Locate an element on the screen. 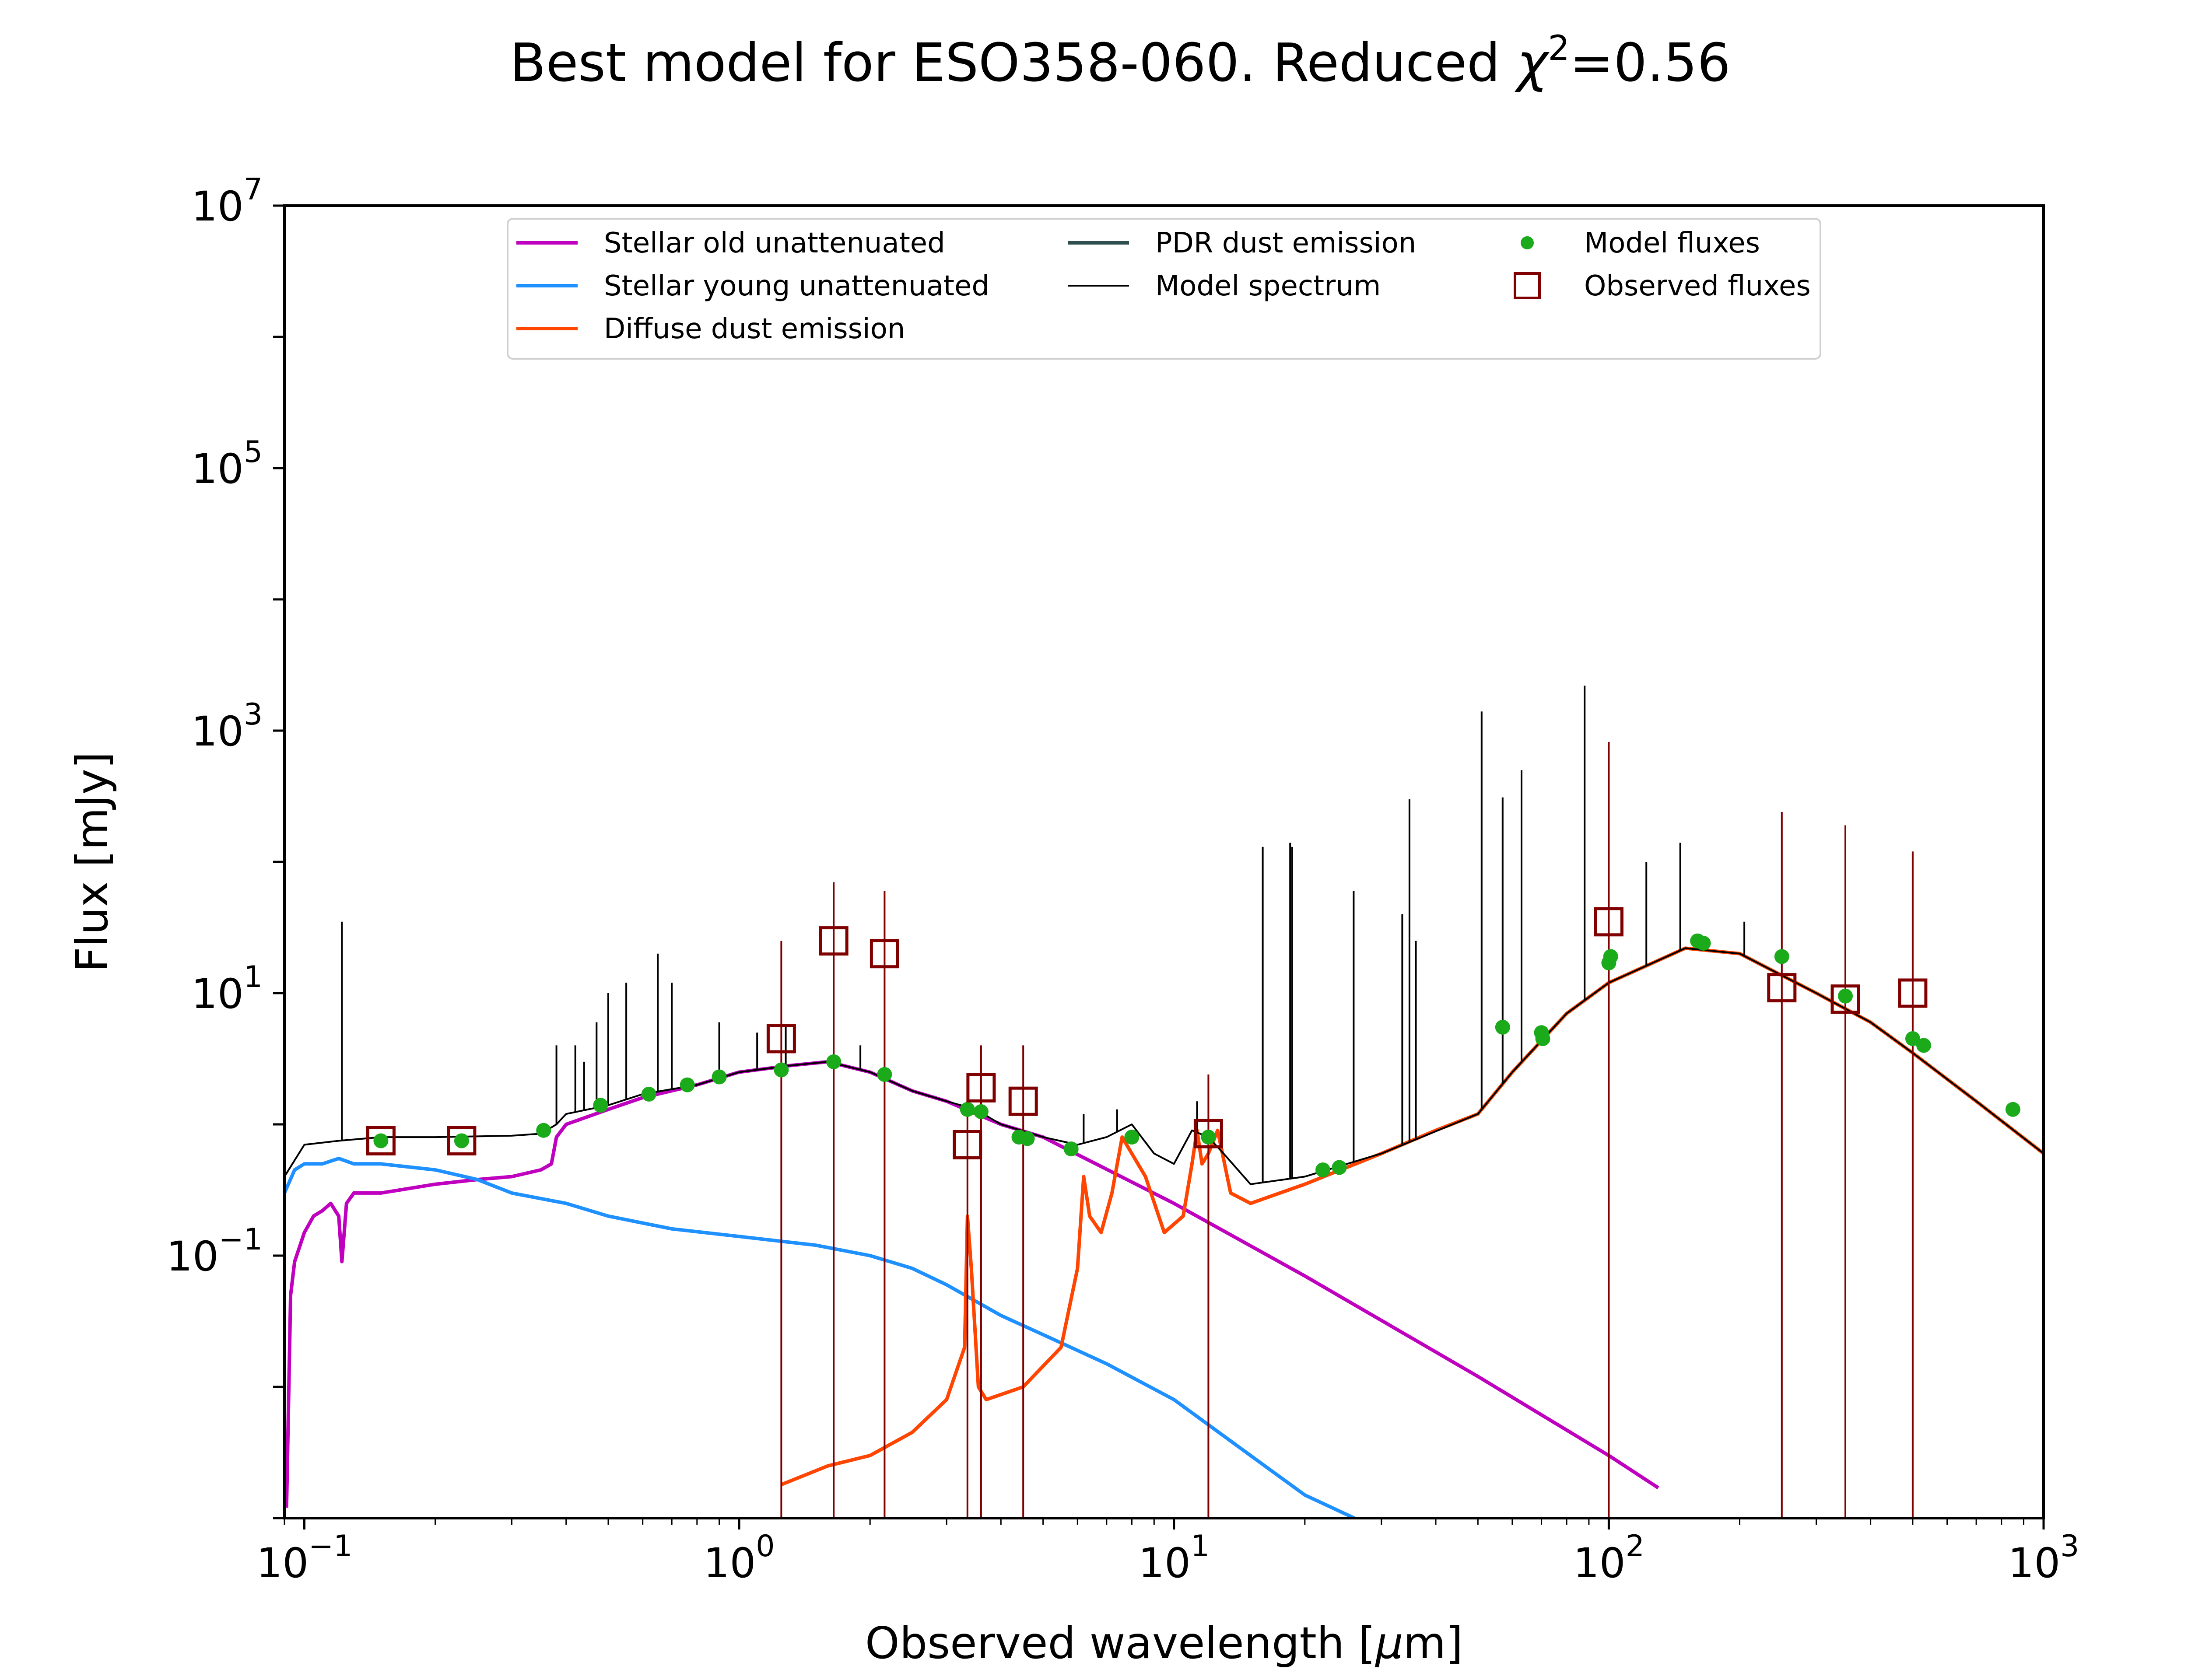  x-tick-label: 10² is located at coordinates (1609, 1558).